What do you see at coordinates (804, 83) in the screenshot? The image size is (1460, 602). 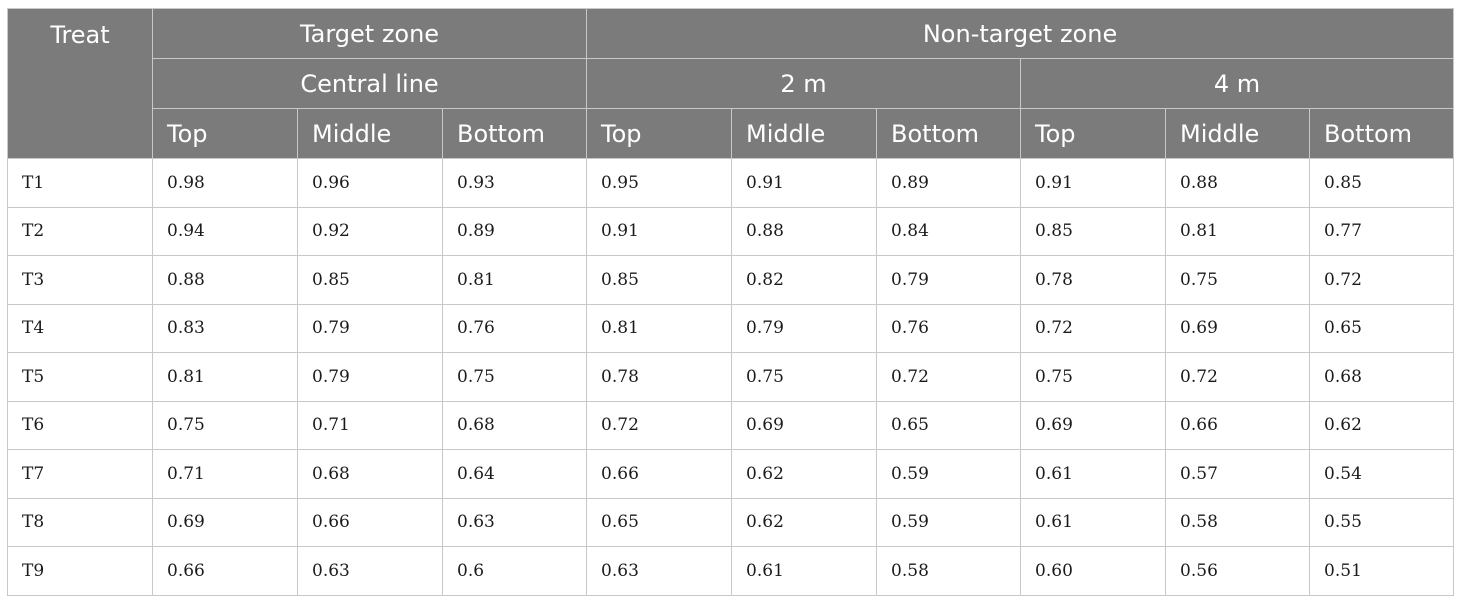 I see `header-2m: 2 m` at bounding box center [804, 83].